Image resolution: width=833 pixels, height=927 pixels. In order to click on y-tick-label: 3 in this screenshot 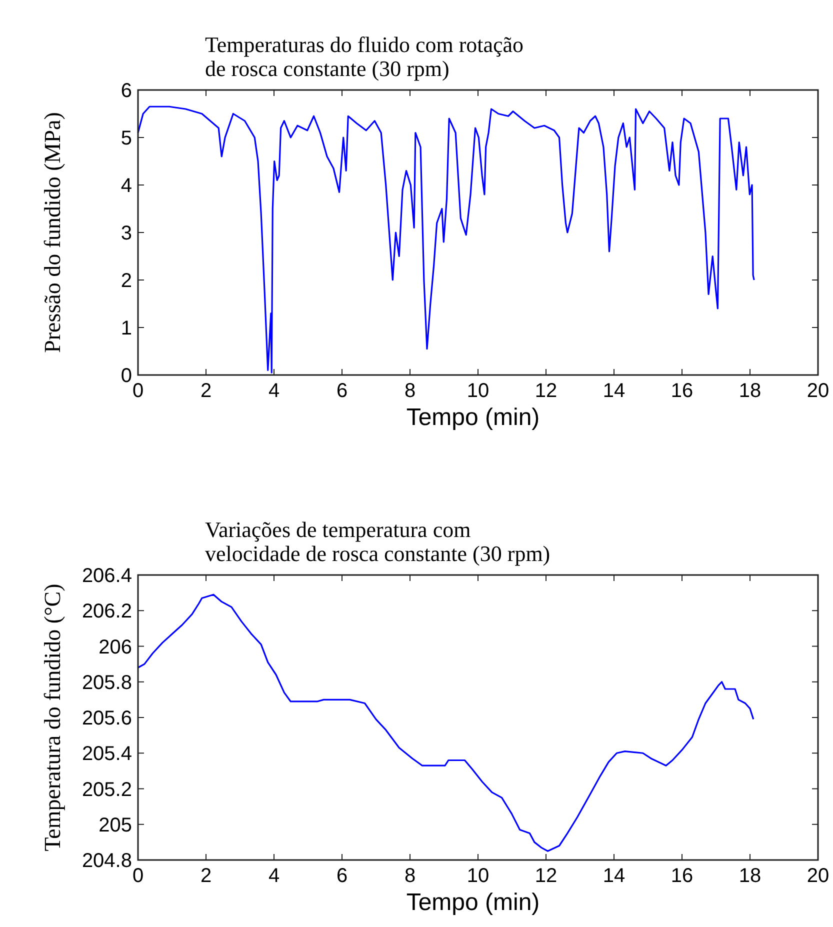, I will do `click(126, 233)`.